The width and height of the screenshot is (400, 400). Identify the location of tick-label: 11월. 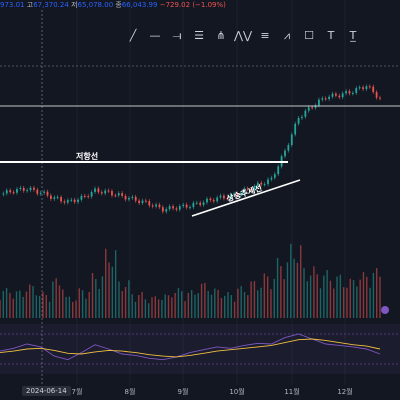
(292, 392).